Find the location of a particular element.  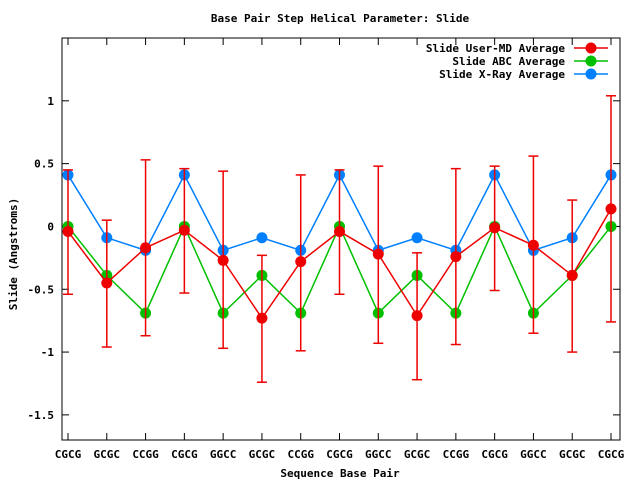

y-tick-label: 1 is located at coordinates (50, 101).